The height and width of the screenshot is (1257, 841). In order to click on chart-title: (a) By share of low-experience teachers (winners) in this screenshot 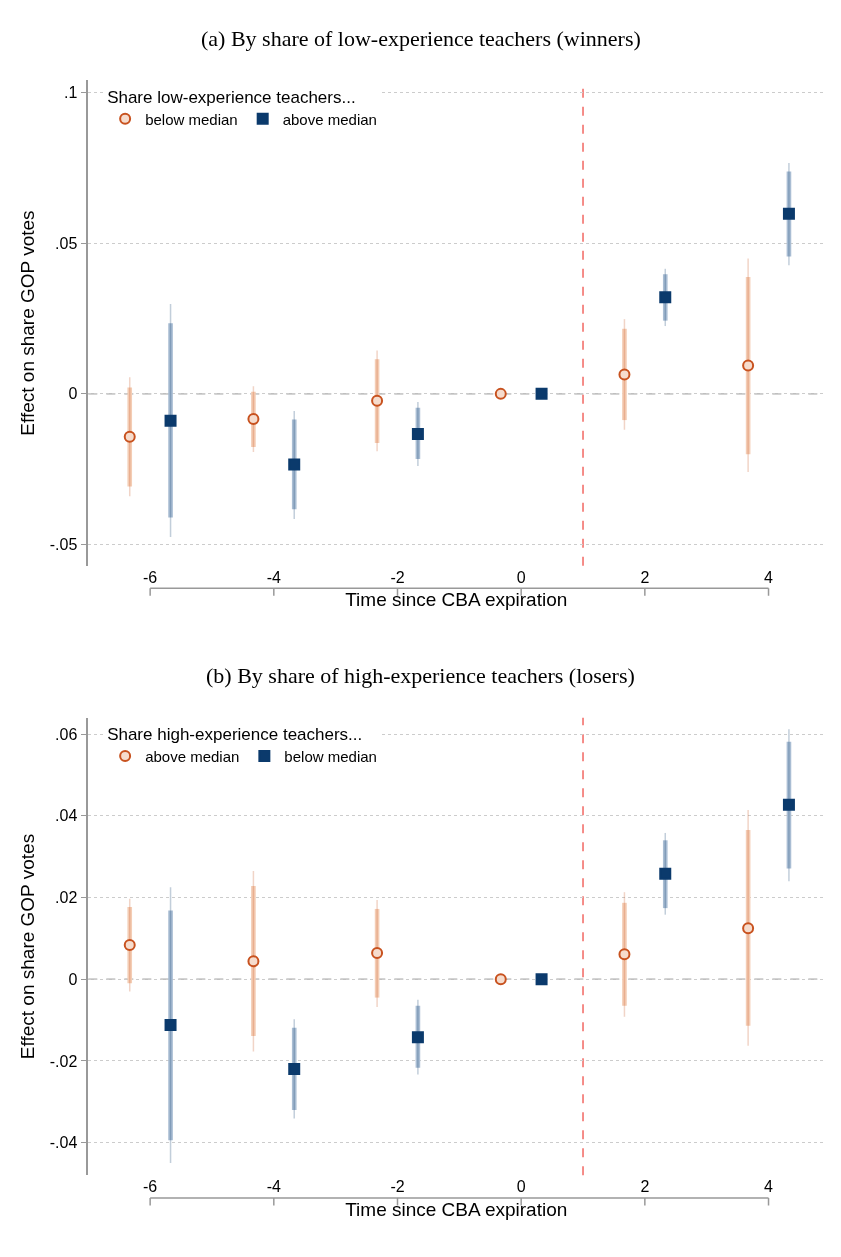, I will do `click(421, 38)`.